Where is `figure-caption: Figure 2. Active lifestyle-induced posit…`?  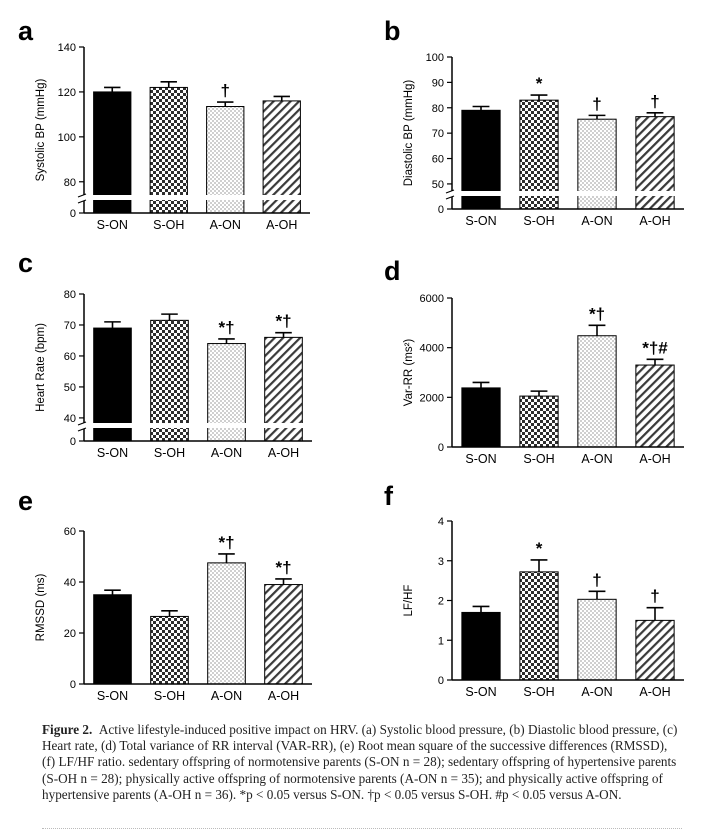 figure-caption: Figure 2. Active lifestyle-induced posit… is located at coordinates (362, 762).